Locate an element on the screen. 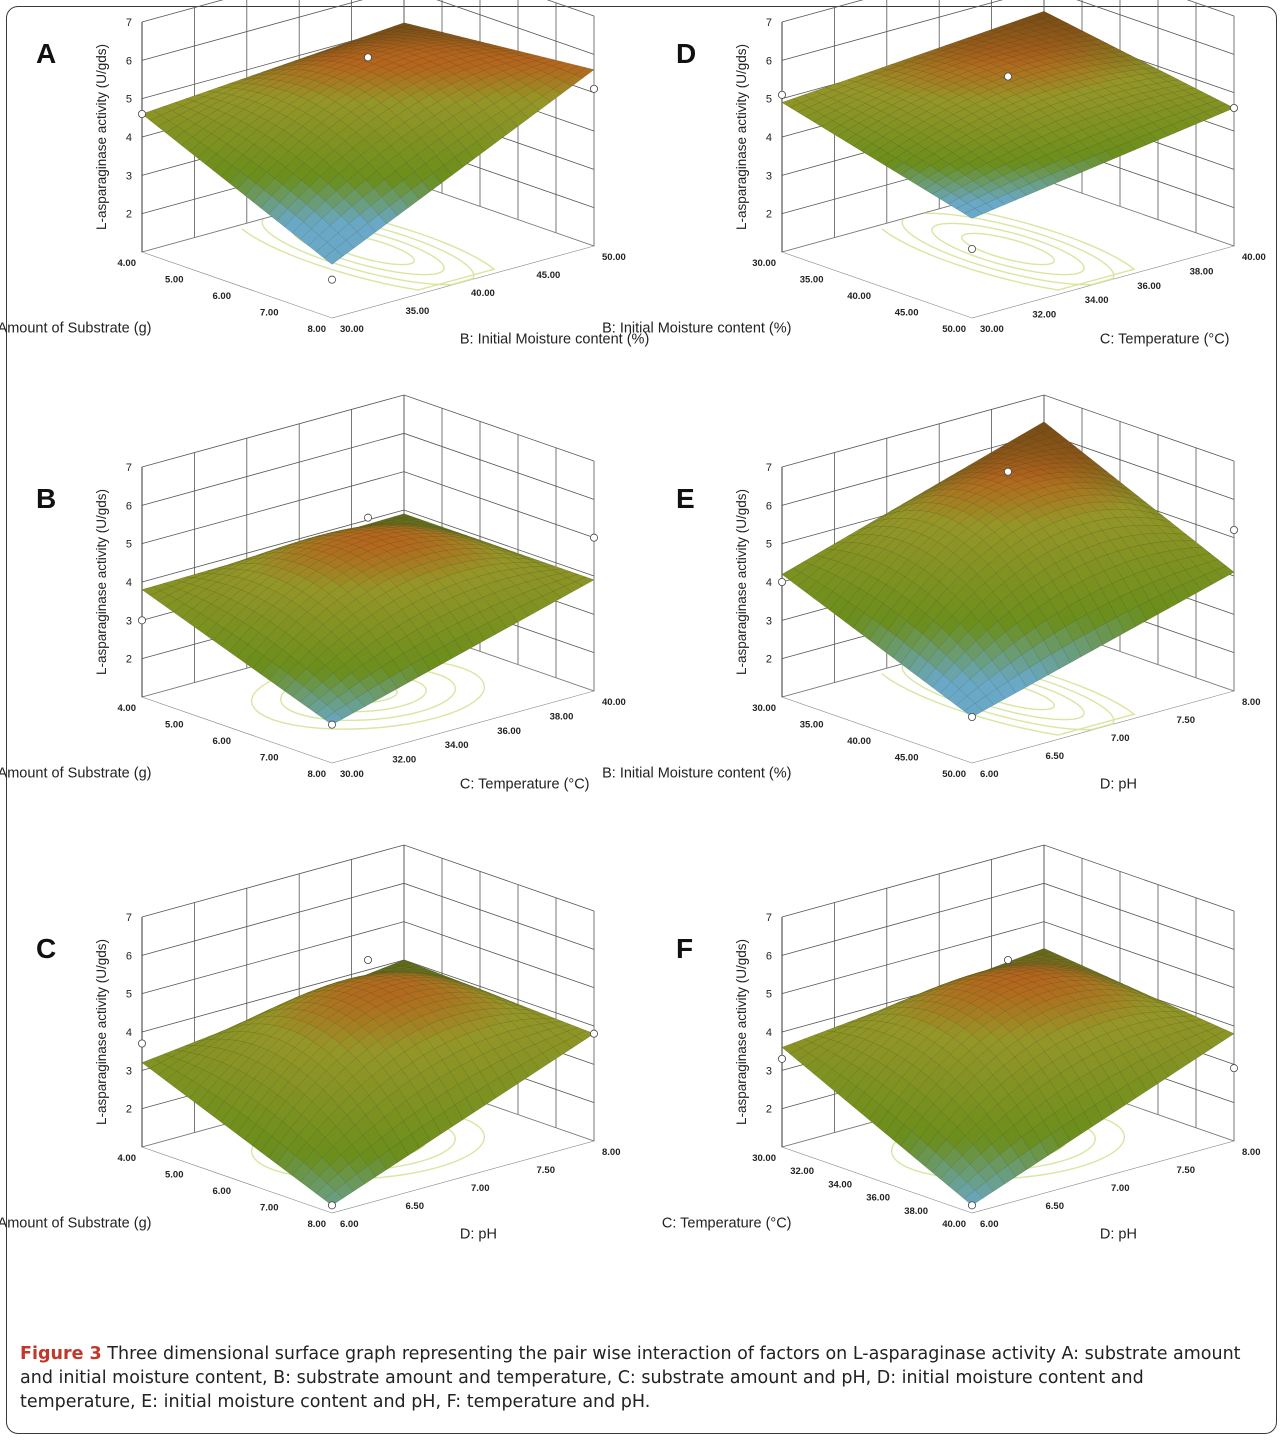 The height and width of the screenshot is (1442, 1285). panel-label: E is located at coordinates (685, 498).